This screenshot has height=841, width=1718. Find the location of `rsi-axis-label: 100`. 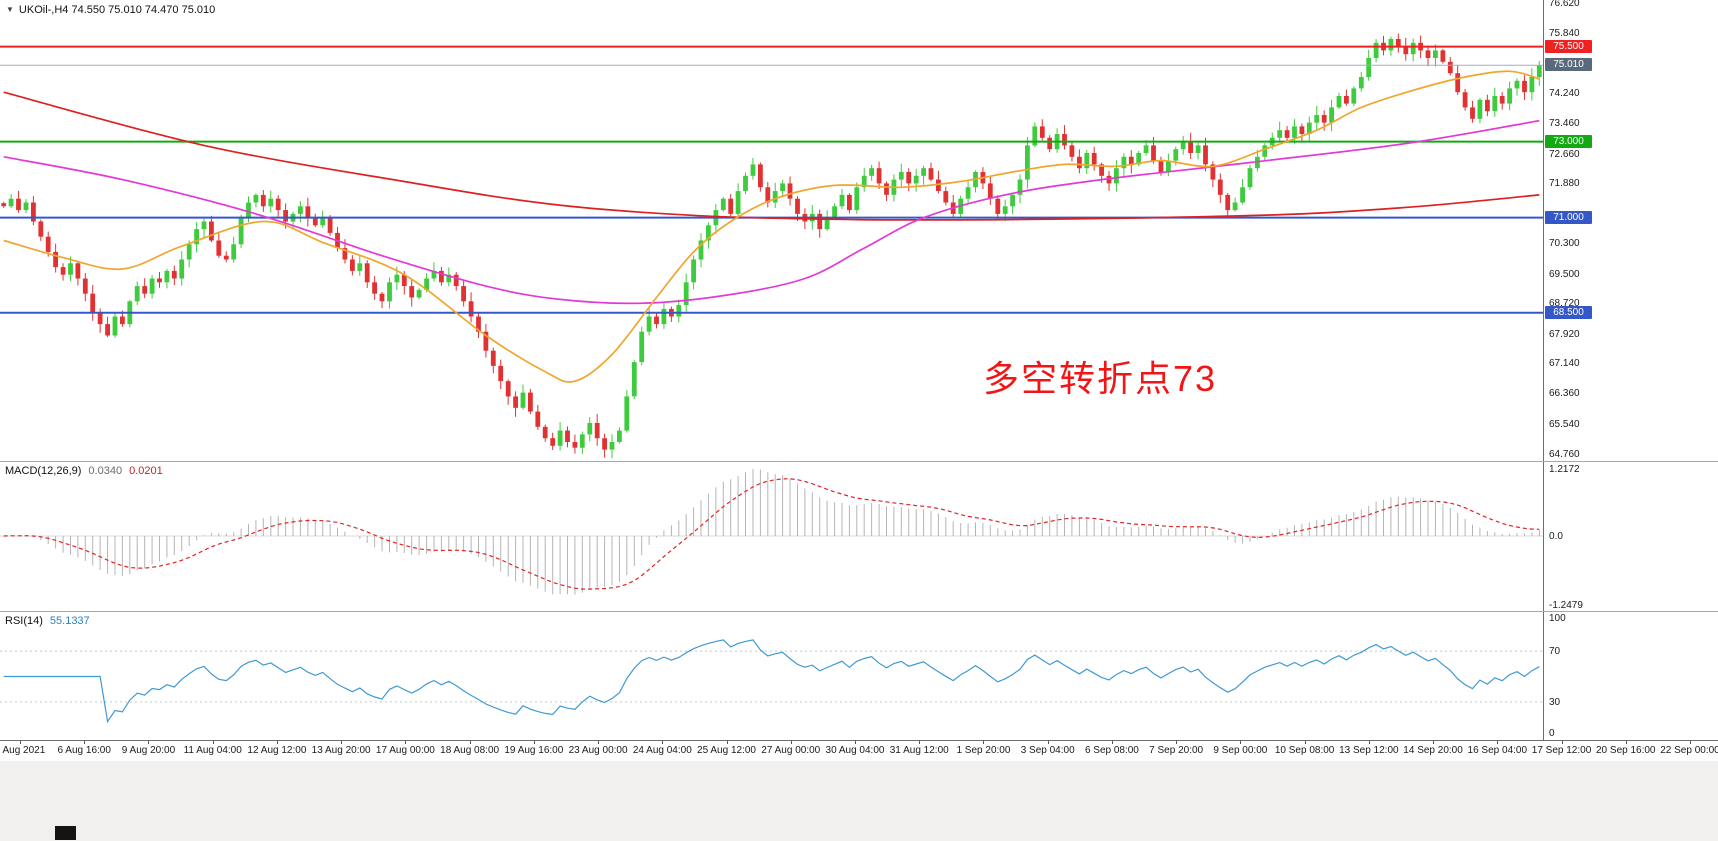

rsi-axis-label: 100 is located at coordinates (1557, 618).